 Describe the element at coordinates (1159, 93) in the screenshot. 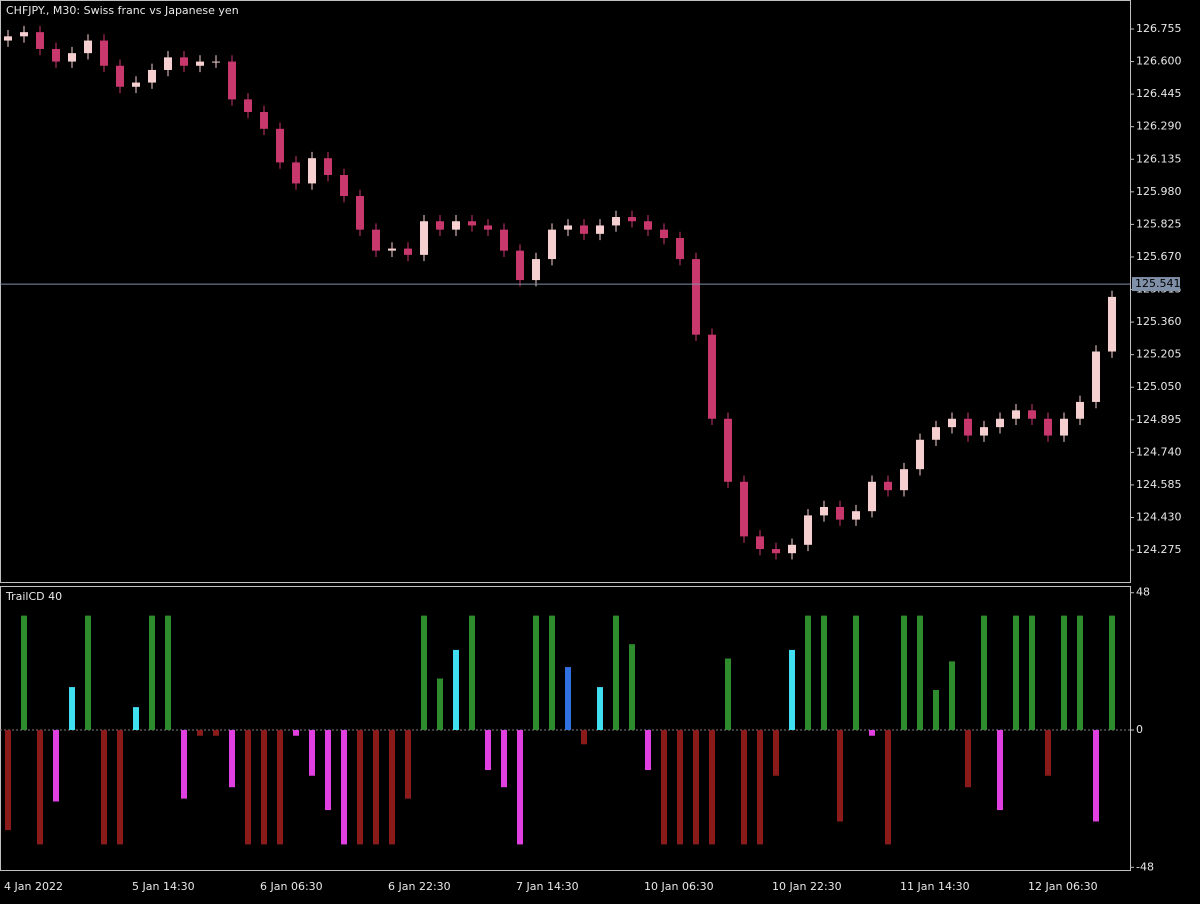

I see `y-tick-label: 126.445` at that location.